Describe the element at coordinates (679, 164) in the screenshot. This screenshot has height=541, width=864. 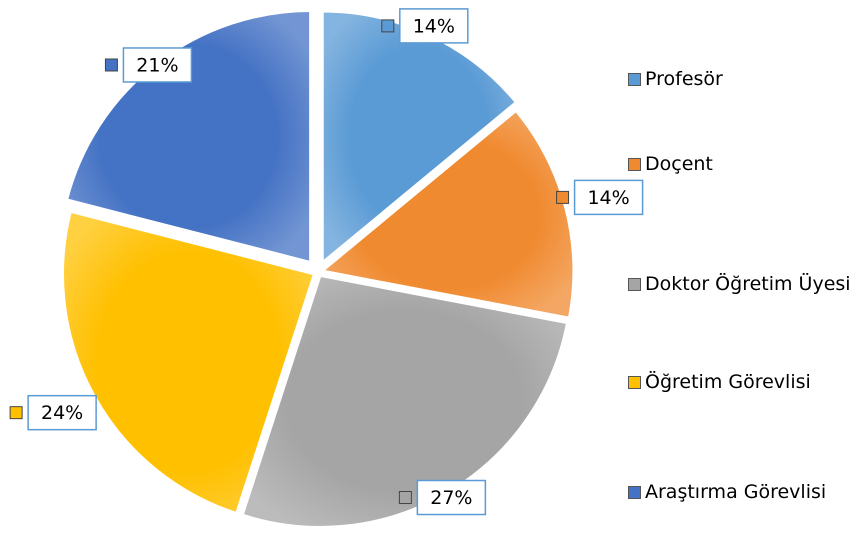
I see `legend-label: Doçent` at that location.